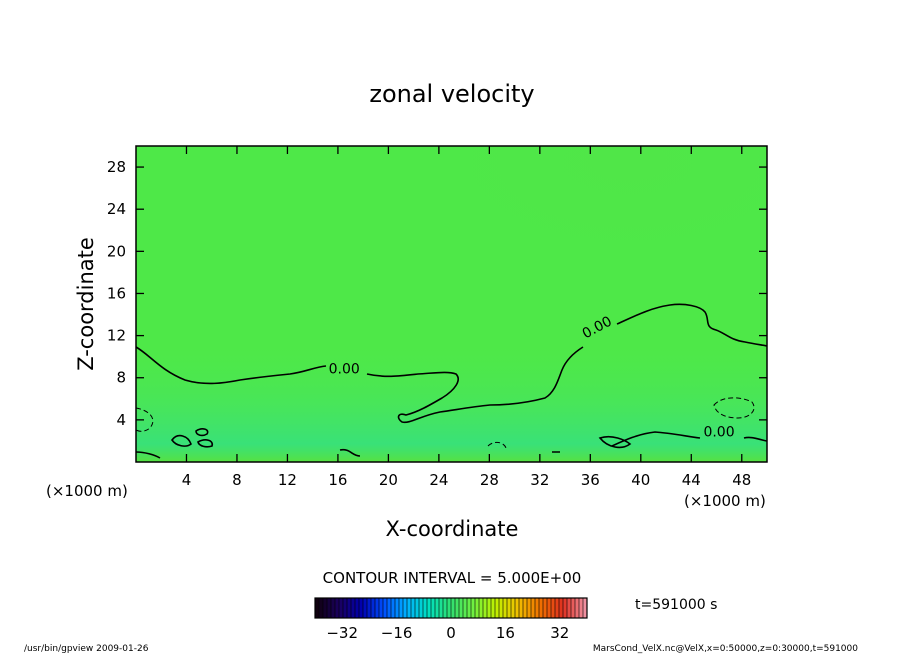  I want to click on x-tick-label: 24, so click(438, 480).